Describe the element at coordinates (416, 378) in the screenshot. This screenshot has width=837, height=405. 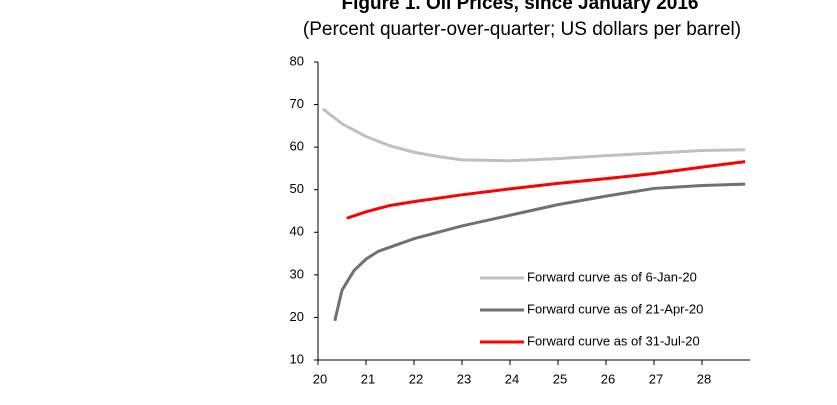
I see `x-tick-label: 22` at that location.